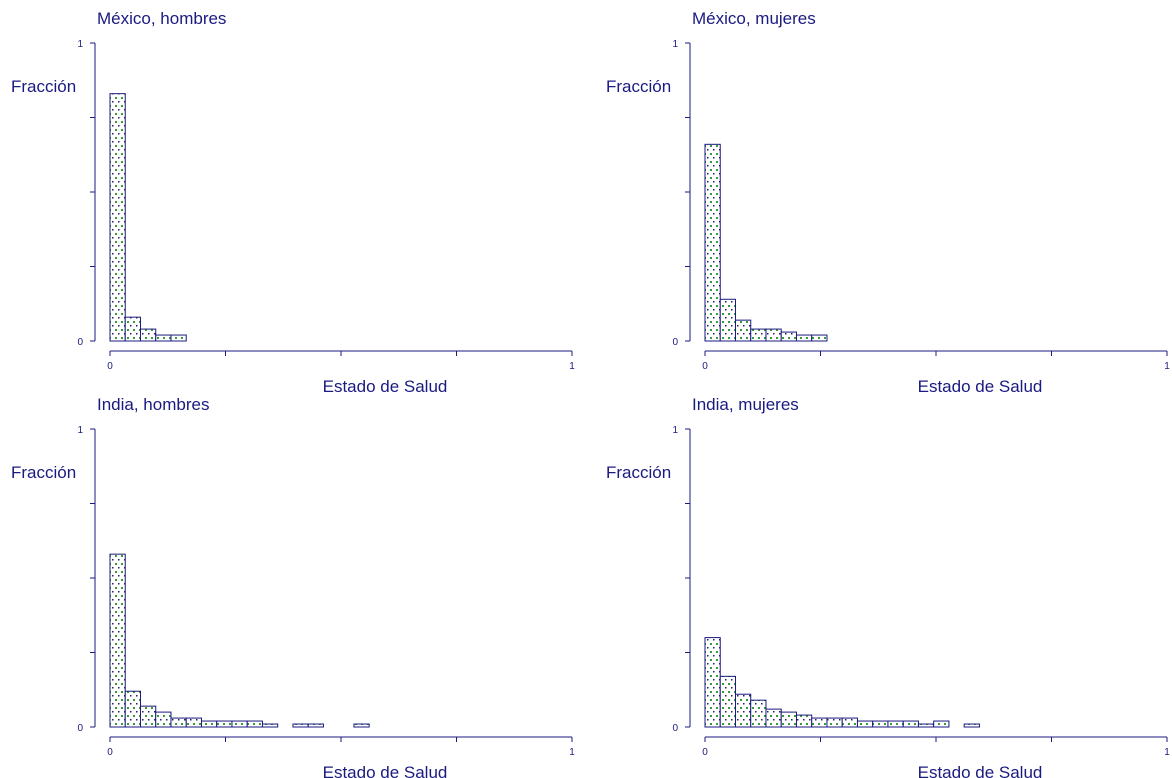 The width and height of the screenshot is (1172, 778). What do you see at coordinates (754, 18) in the screenshot?
I see `panel-title: México, mujeres` at bounding box center [754, 18].